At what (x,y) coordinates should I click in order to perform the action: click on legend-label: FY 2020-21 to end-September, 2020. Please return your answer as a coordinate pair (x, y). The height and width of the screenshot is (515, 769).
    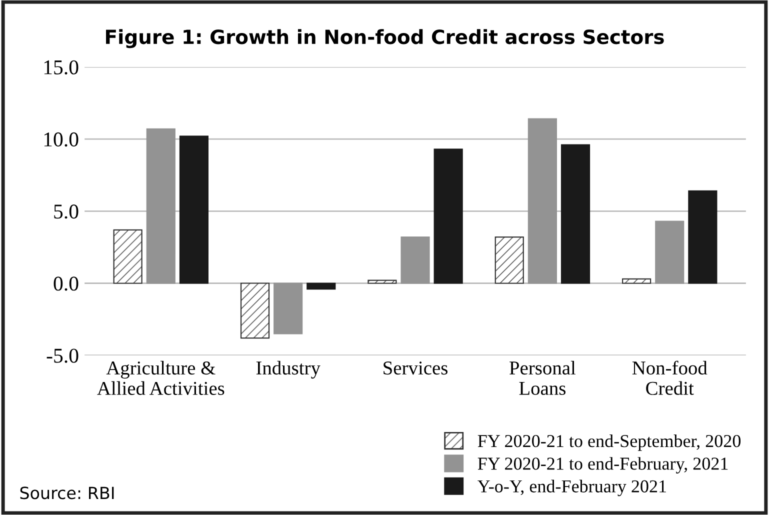
    Looking at the image, I should click on (609, 442).